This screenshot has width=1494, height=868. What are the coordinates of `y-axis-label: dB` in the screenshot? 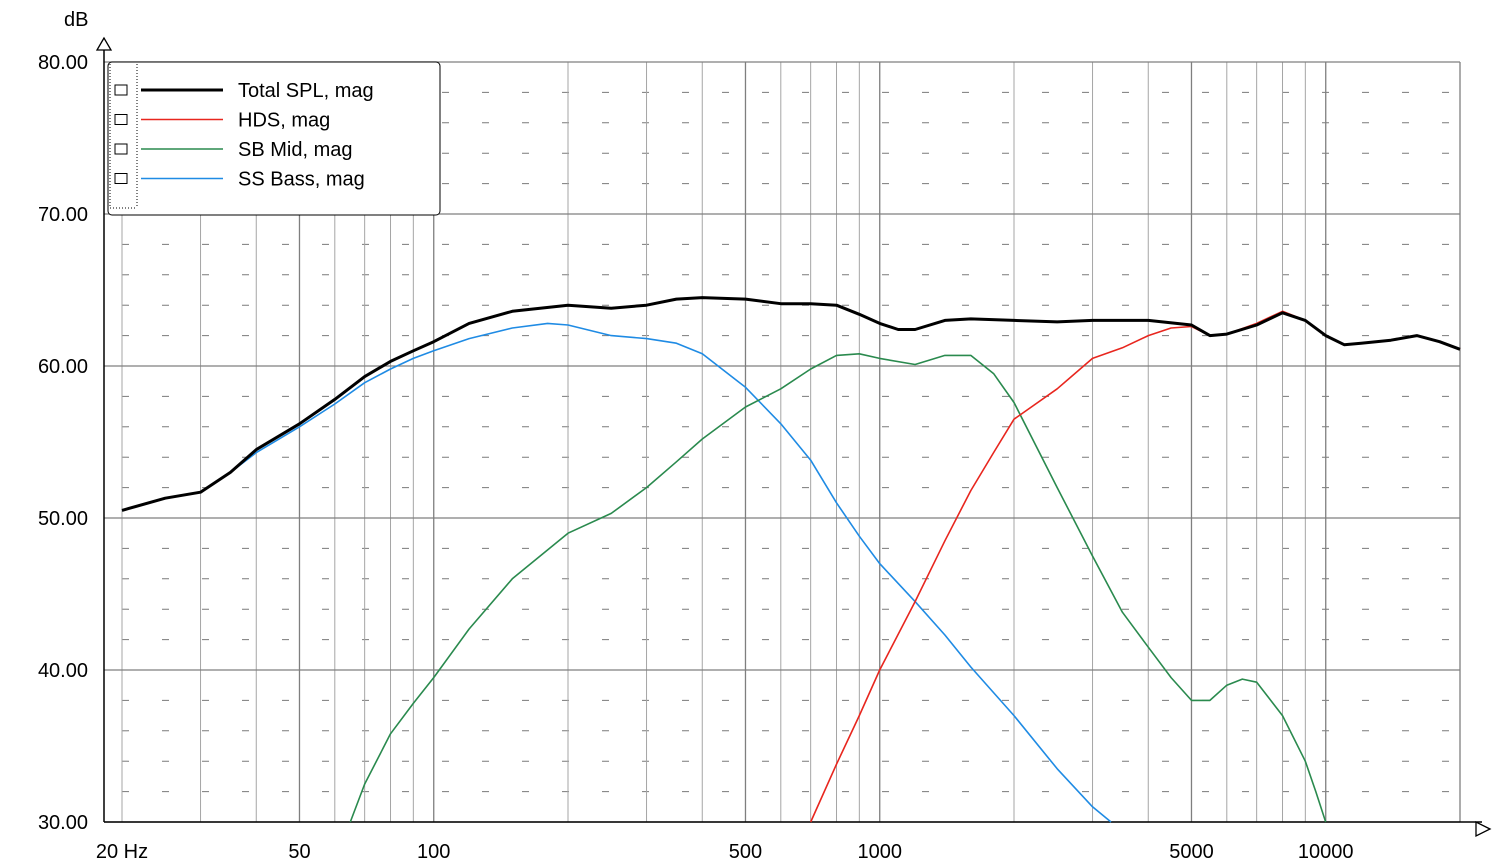 It's located at (76, 20).